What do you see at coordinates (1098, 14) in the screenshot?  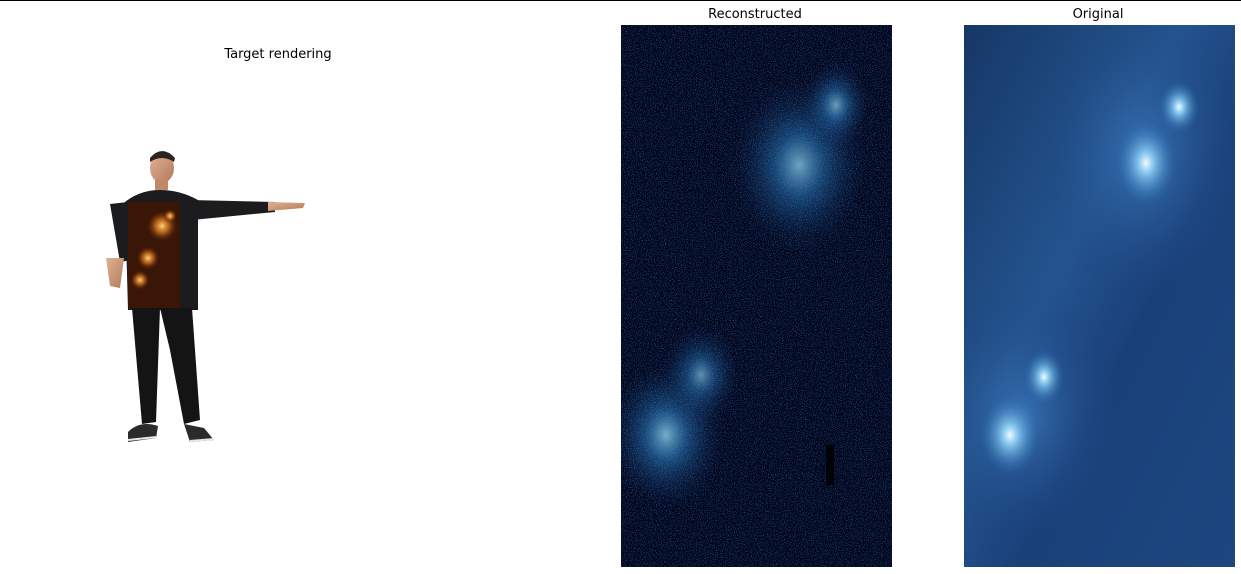 I see `original-title: Original` at bounding box center [1098, 14].